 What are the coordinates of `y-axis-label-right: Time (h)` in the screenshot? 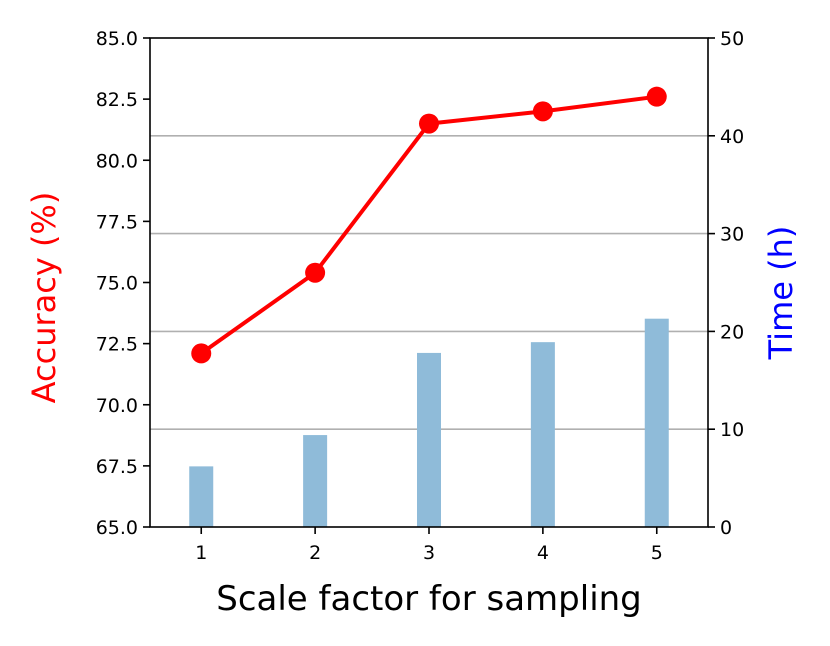 It's located at (781, 293).